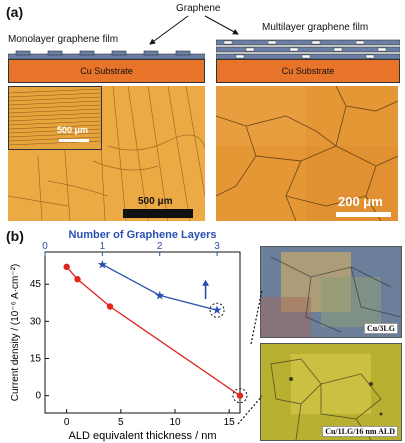  What do you see at coordinates (143, 235) in the screenshot?
I see `top-axis-label: Number of Graphene Layers` at bounding box center [143, 235].